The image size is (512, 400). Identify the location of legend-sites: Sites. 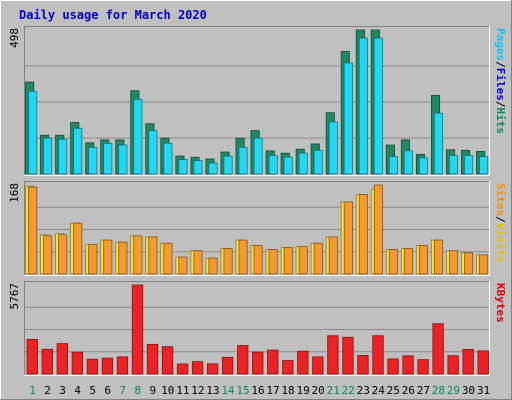
(500, 199).